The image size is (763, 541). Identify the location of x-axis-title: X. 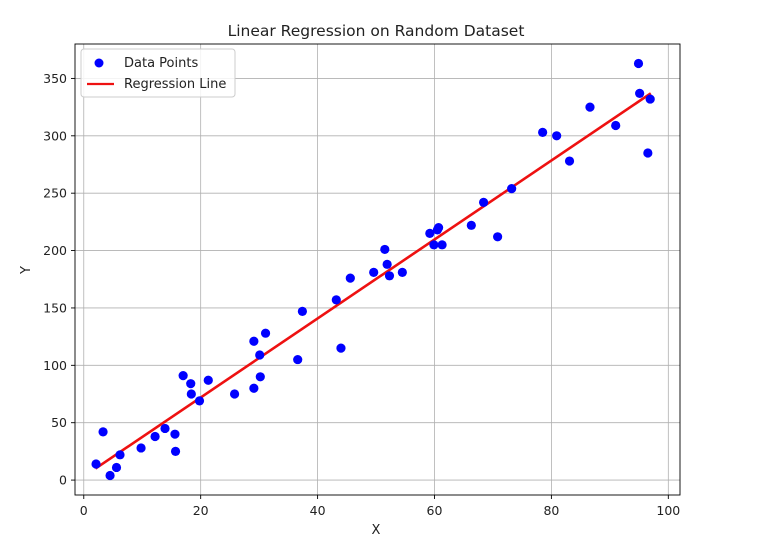
(376, 530).